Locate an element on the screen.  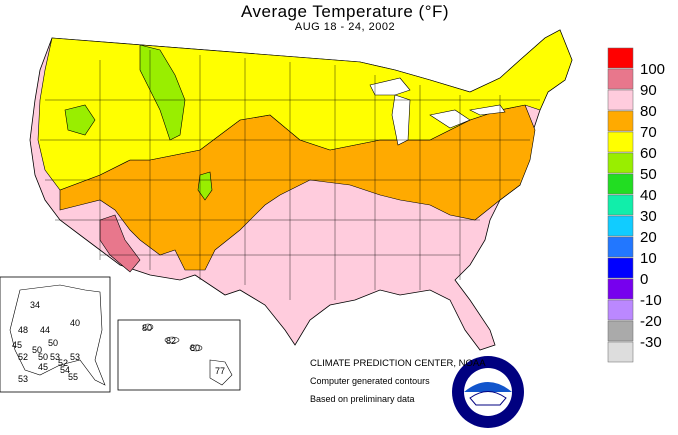
great-lakes is located at coordinates (437, 111).